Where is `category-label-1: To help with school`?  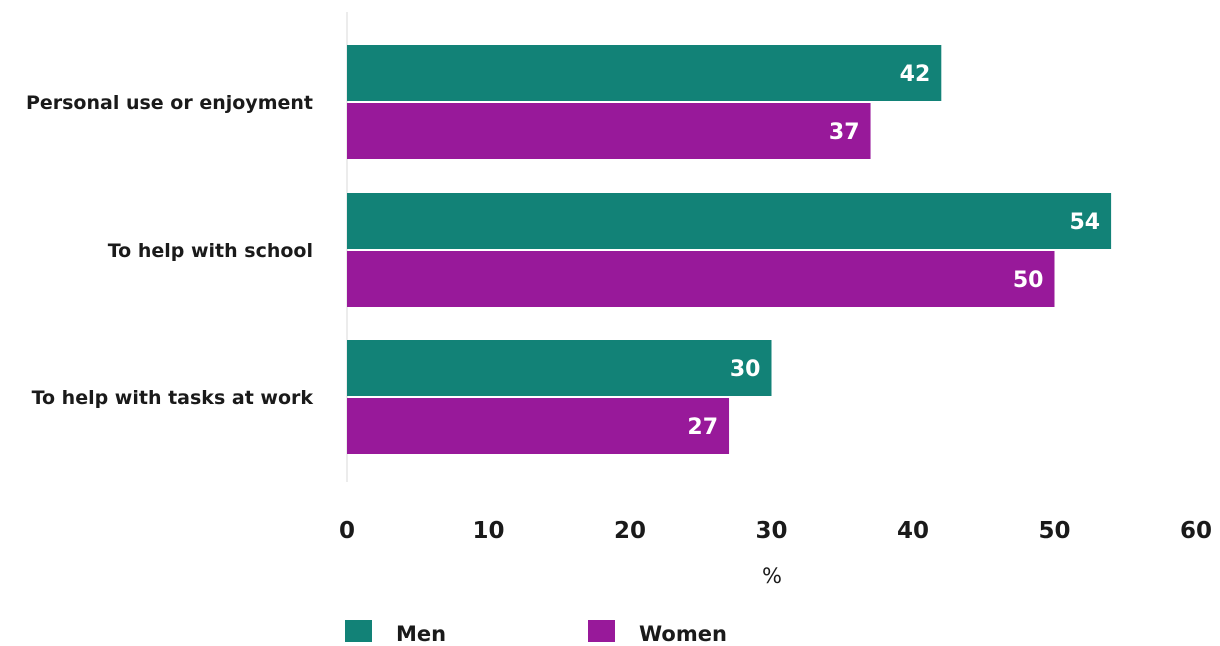 category-label-1: To help with school is located at coordinates (210, 251).